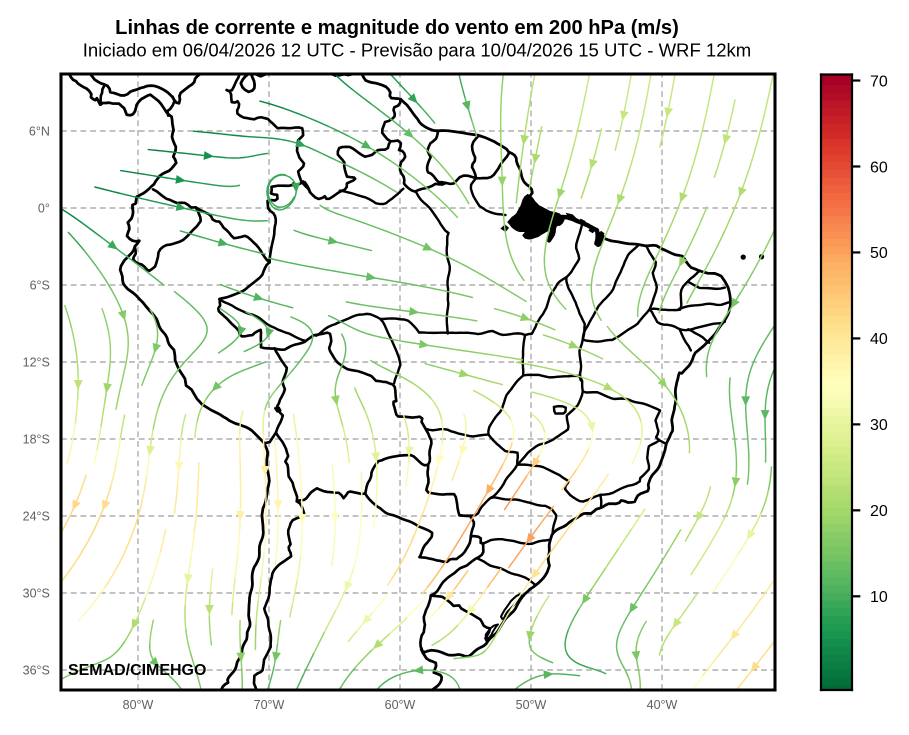  Describe the element at coordinates (36, 671) in the screenshot. I see `svg-text: 36°S` at that location.